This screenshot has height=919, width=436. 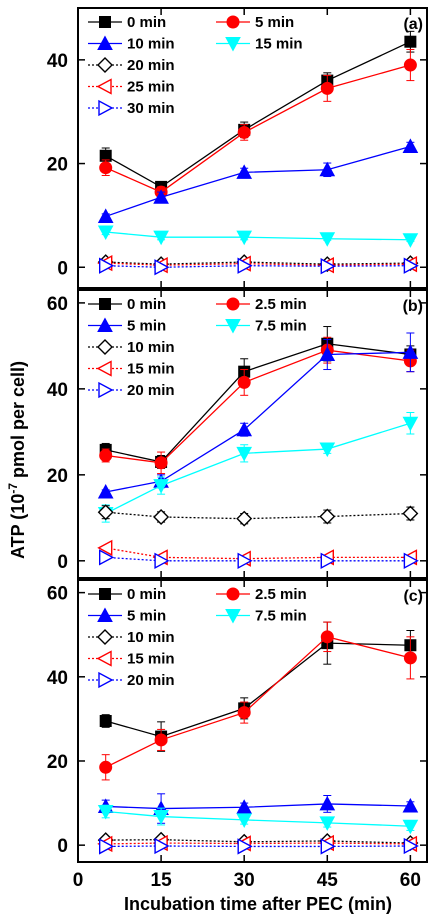 I want to click on legend-label: 15 min, so click(x=151, y=369).